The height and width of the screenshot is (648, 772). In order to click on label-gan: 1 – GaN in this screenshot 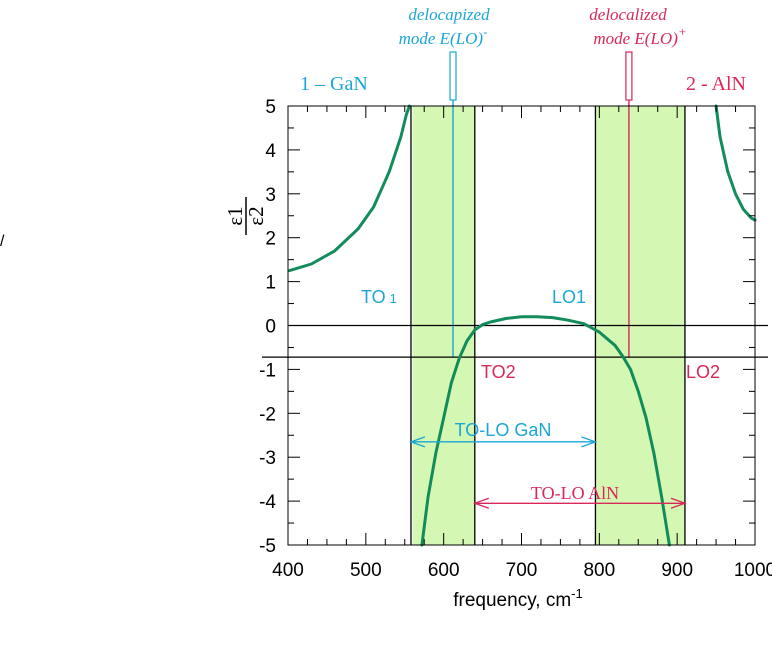, I will do `click(334, 84)`.